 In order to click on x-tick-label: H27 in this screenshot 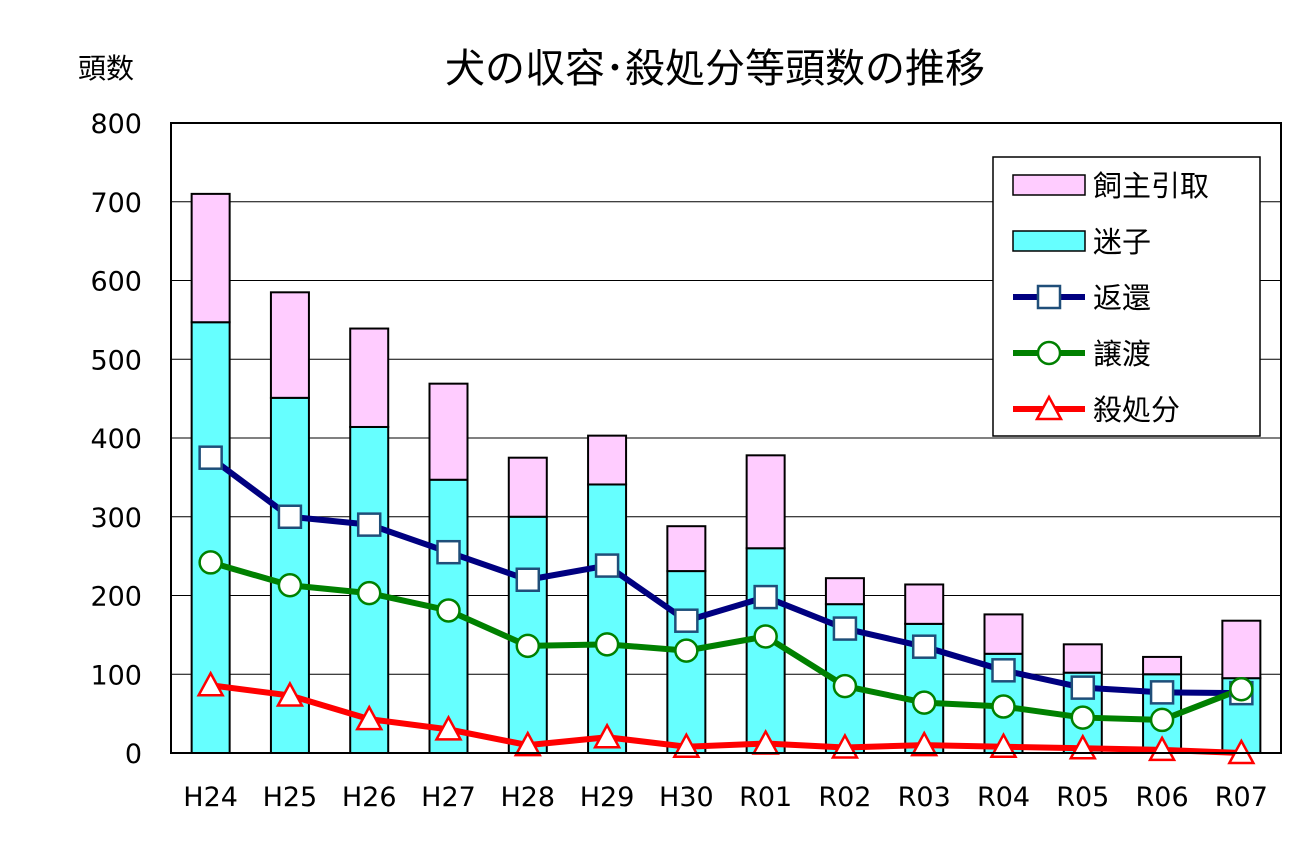, I will do `click(448, 797)`.